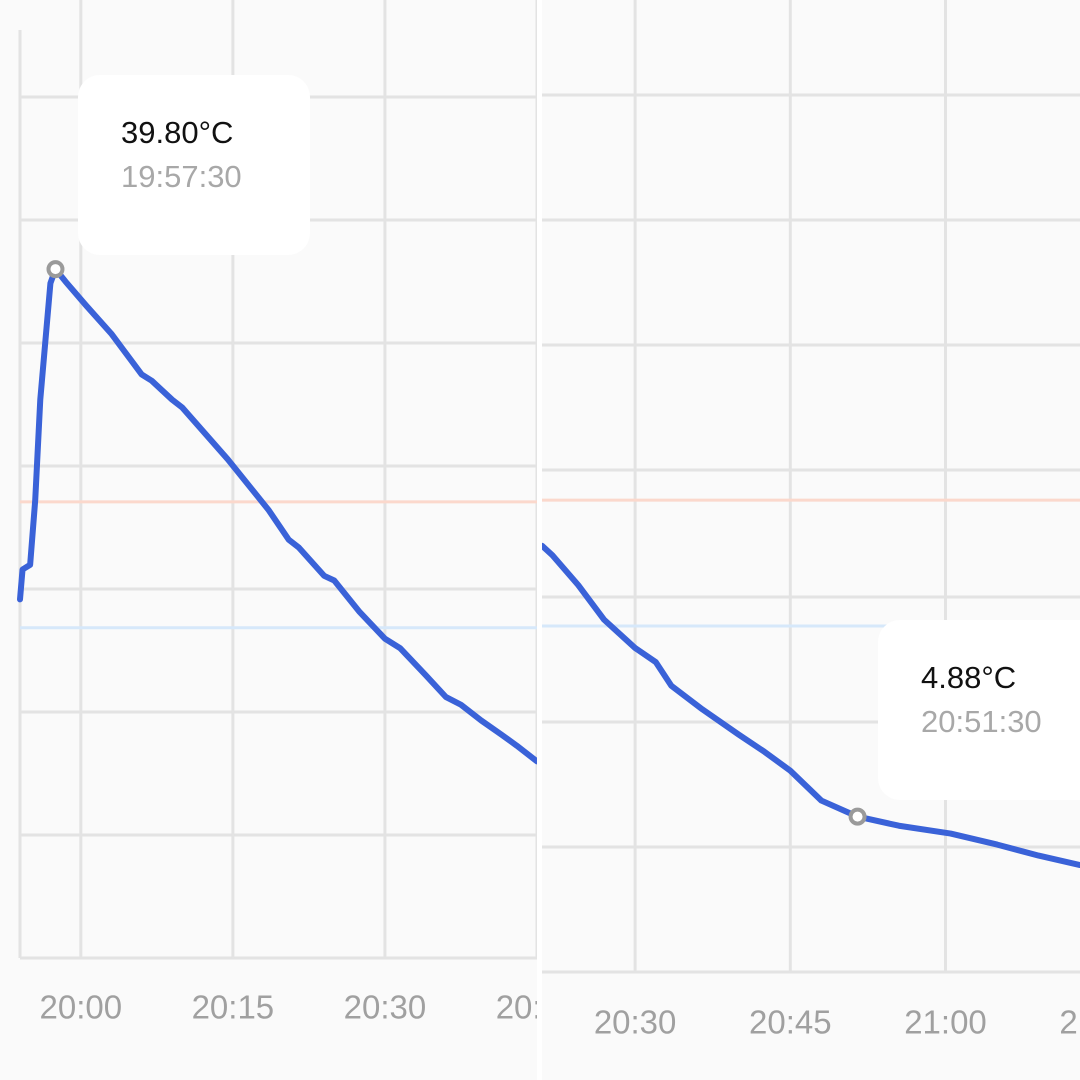 The image size is (1080, 1080). What do you see at coordinates (945, 1022) in the screenshot?
I see `x-tick-label: 21:00` at bounding box center [945, 1022].